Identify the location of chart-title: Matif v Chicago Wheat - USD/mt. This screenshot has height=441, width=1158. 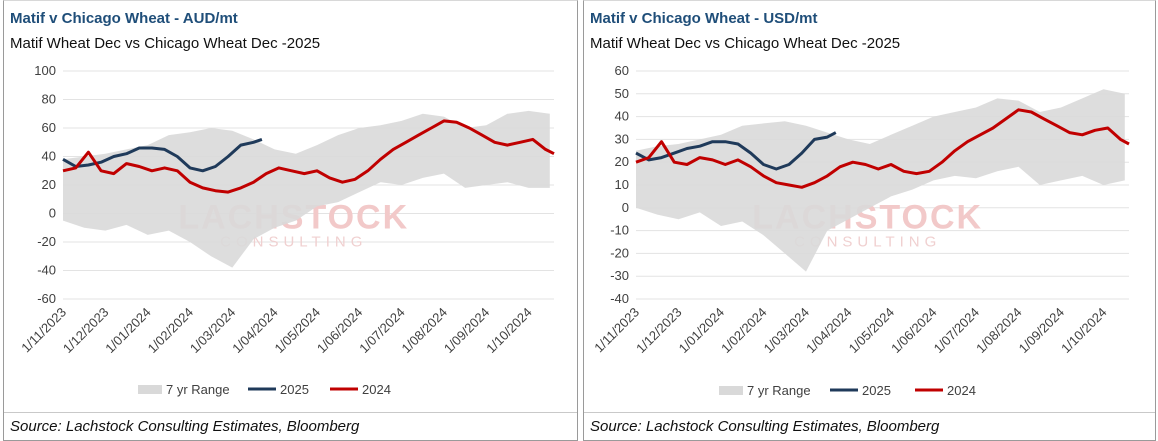
(704, 18).